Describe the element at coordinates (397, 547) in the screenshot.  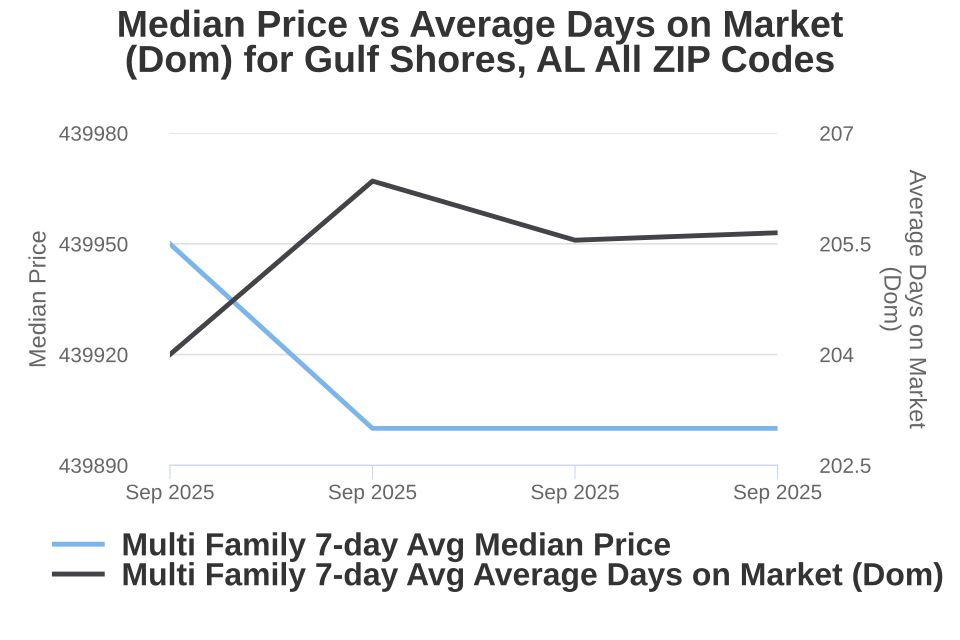
I see `legend-label: Multi Family 7-day Avg Median Price` at that location.